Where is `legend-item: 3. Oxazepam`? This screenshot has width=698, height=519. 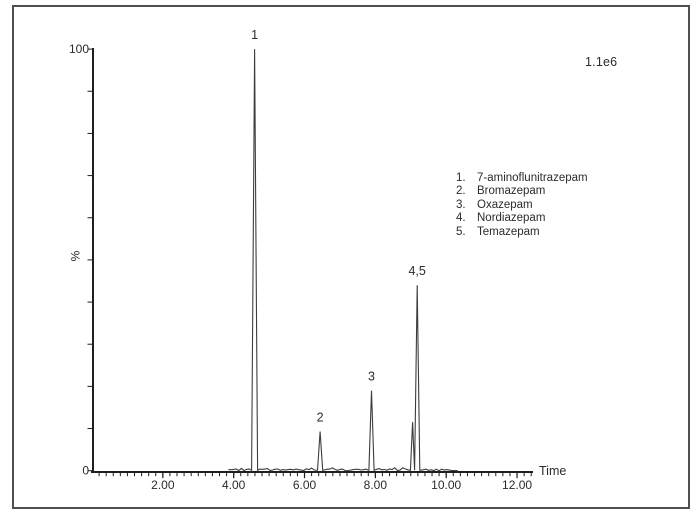 legend-item: 3. Oxazepam is located at coordinates (522, 205).